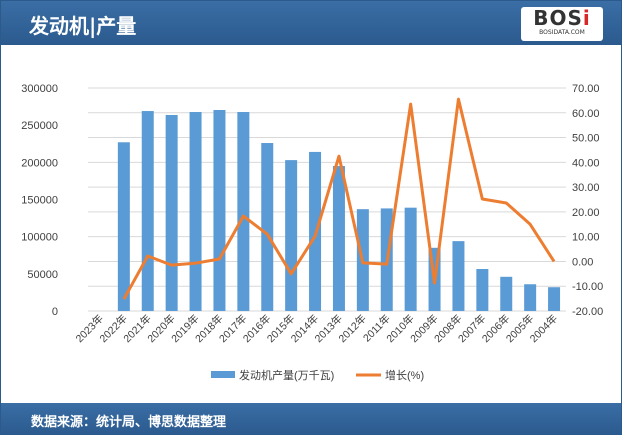 The image size is (622, 435). Describe the element at coordinates (39, 201) in the screenshot. I see `left-tick-label: 150000` at that location.